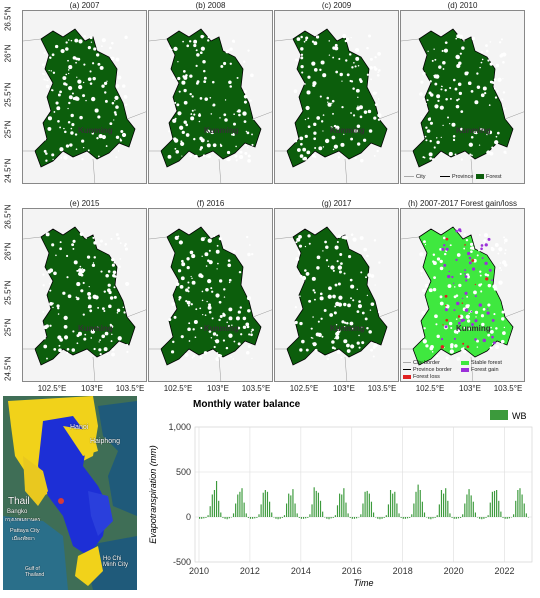 This screenshot has height=598, width=540. Describe the element at coordinates (505, 571) in the screenshot. I see `x-tick-label: 2022` at that location.